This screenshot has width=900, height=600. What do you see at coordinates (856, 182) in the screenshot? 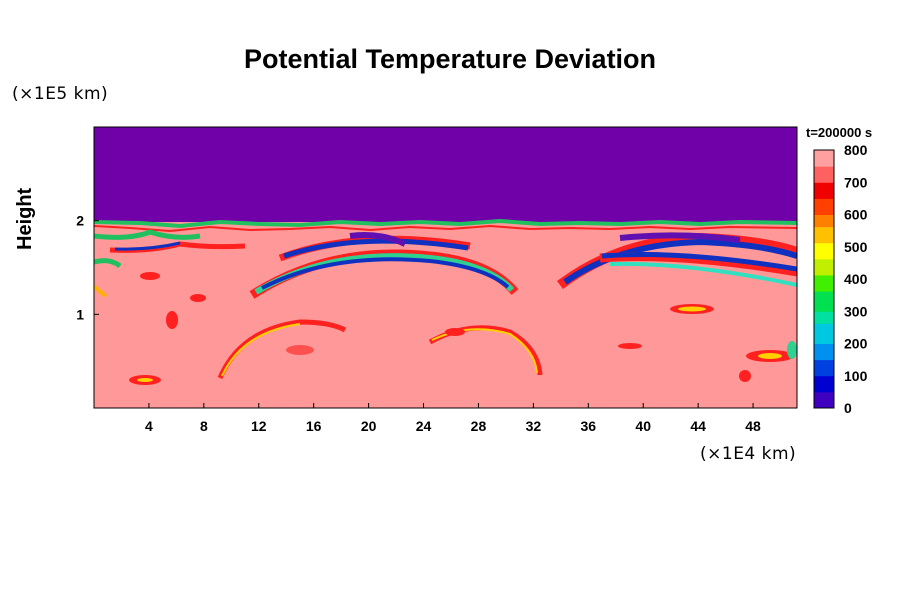
I see `colorbar-tick-label: 700` at bounding box center [856, 182].